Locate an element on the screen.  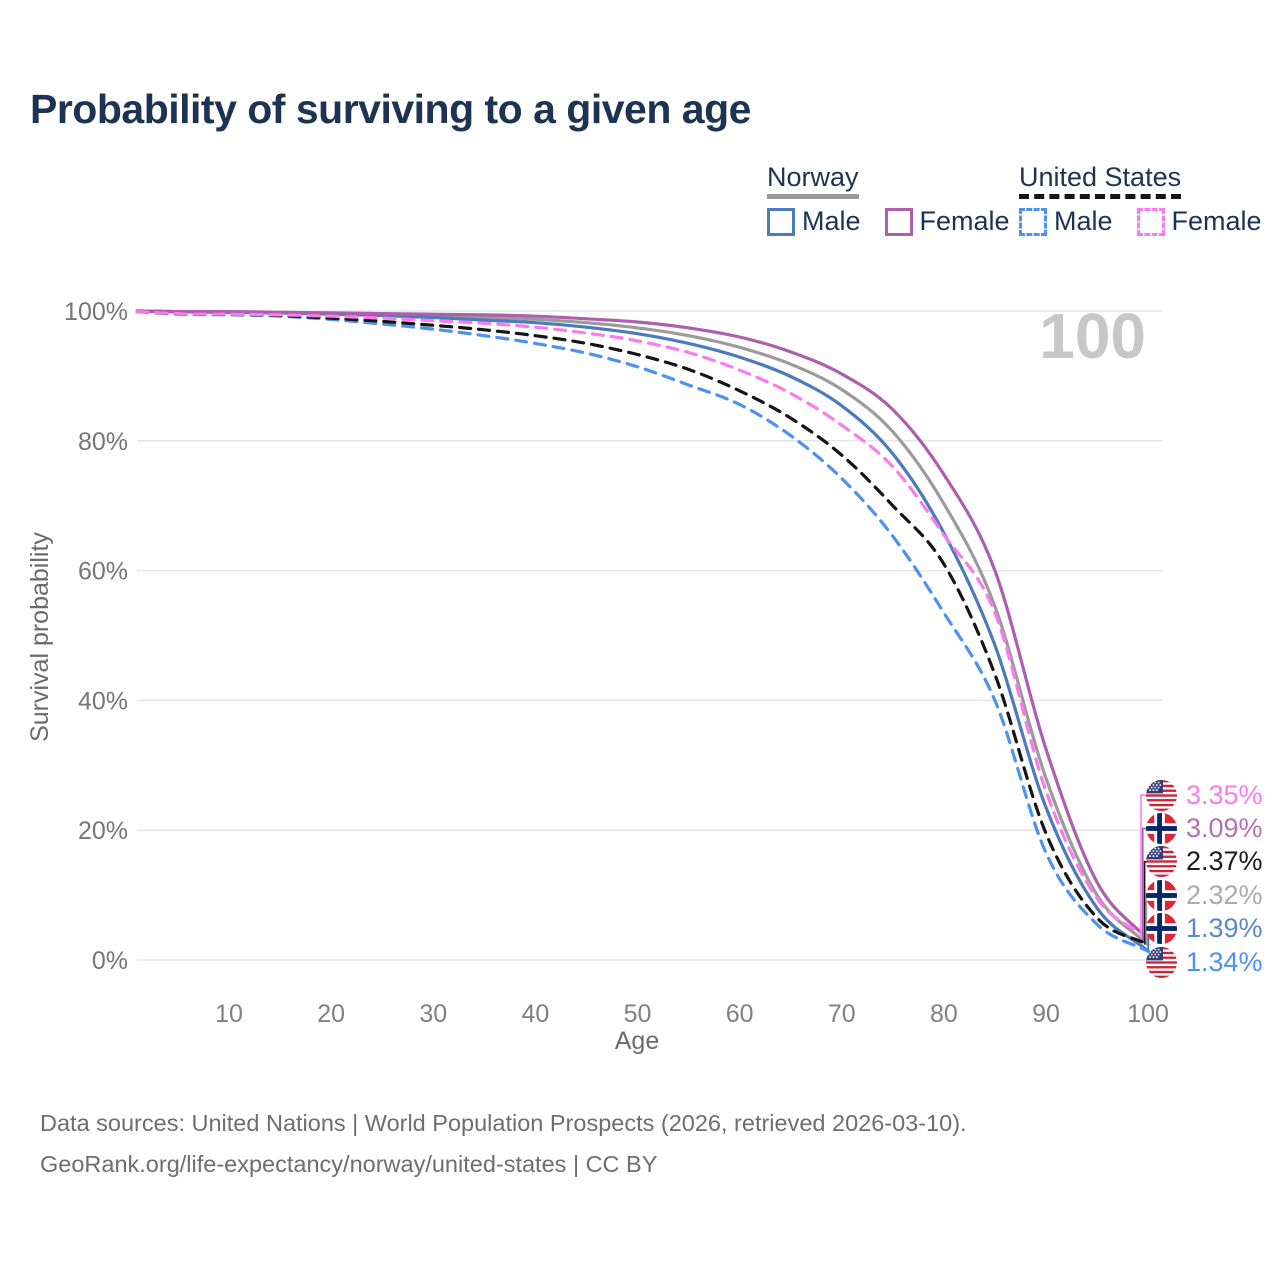
x-tick-label-20: 20 is located at coordinates (331, 1014).